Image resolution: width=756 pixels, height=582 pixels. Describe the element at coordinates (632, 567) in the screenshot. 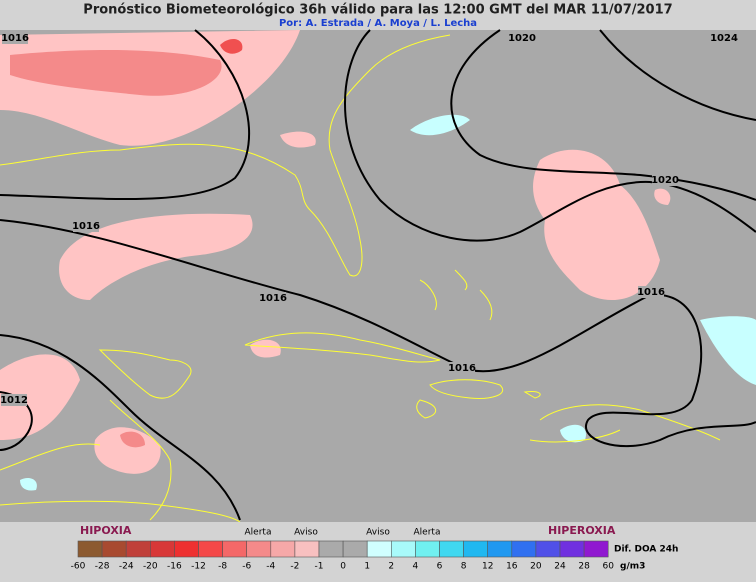

I see `unit: g/m3` at that location.